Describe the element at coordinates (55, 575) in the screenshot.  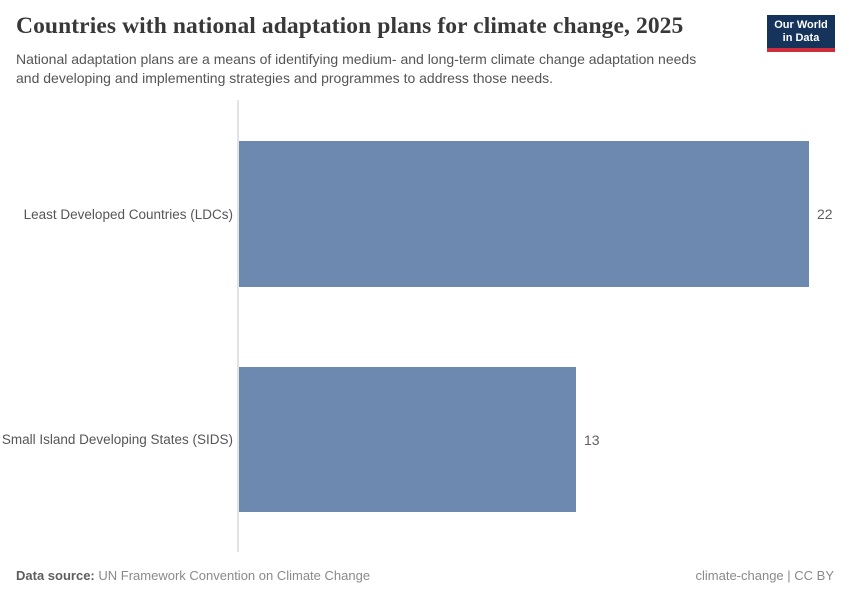
I see `data-source-label: Data source:` at that location.